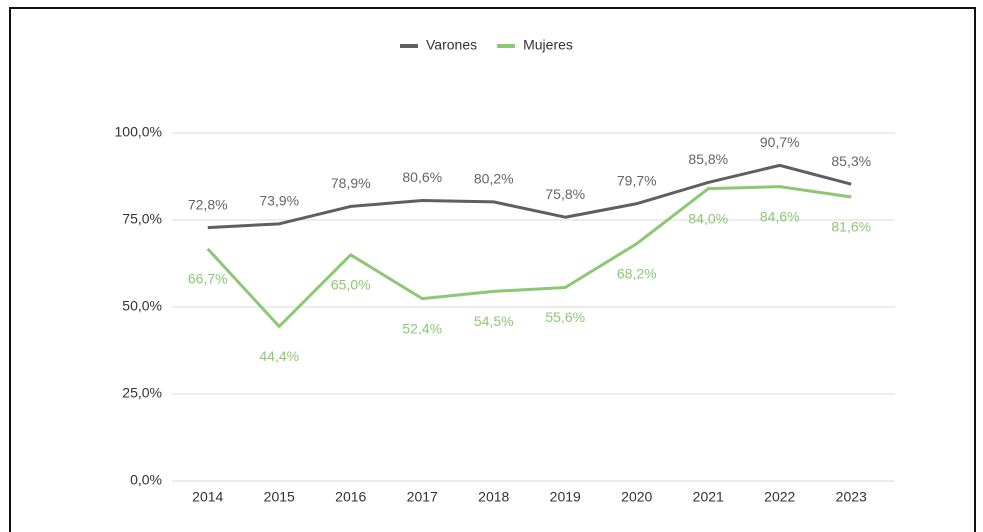 This screenshot has width=983, height=532. Describe the element at coordinates (780, 142) in the screenshot. I see `data-label: 90,7%` at that location.